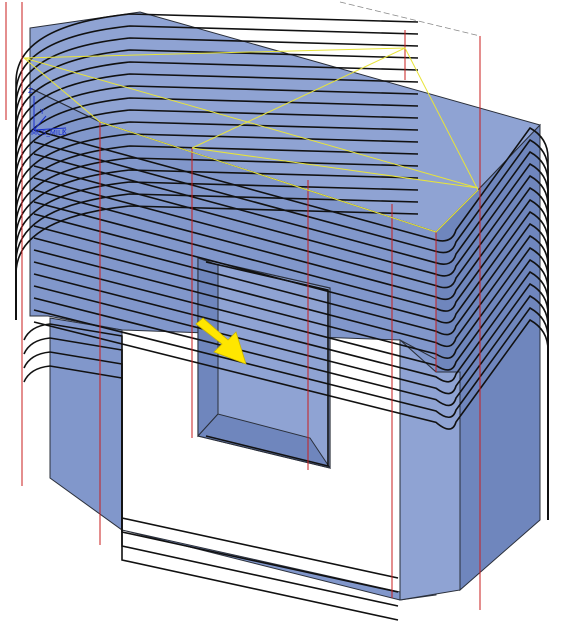  What do you see at coordinates (410, 19) in the screenshot?
I see `reference-dashed-line` at bounding box center [410, 19].